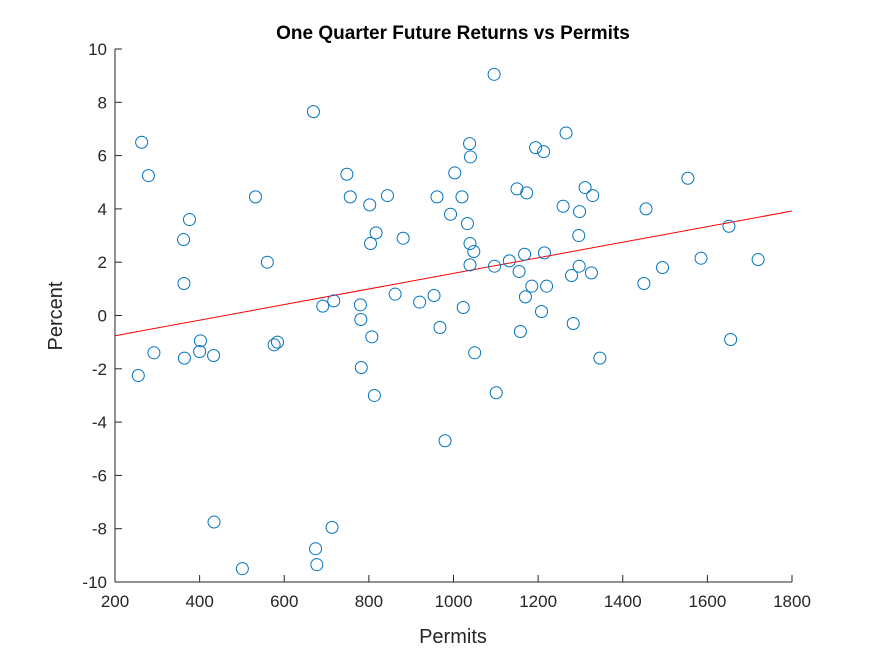 The height and width of the screenshot is (656, 875). Describe the element at coordinates (623, 601) in the screenshot. I see `x-tick-label: 1400` at that location.